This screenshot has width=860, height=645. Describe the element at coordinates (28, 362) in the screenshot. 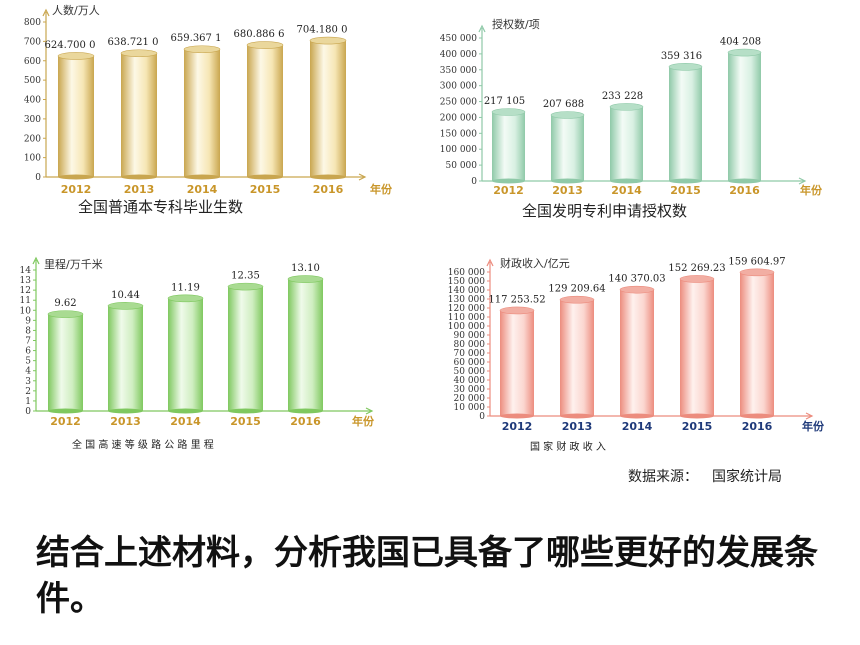

I see `y-tick-label: 5` at that location.